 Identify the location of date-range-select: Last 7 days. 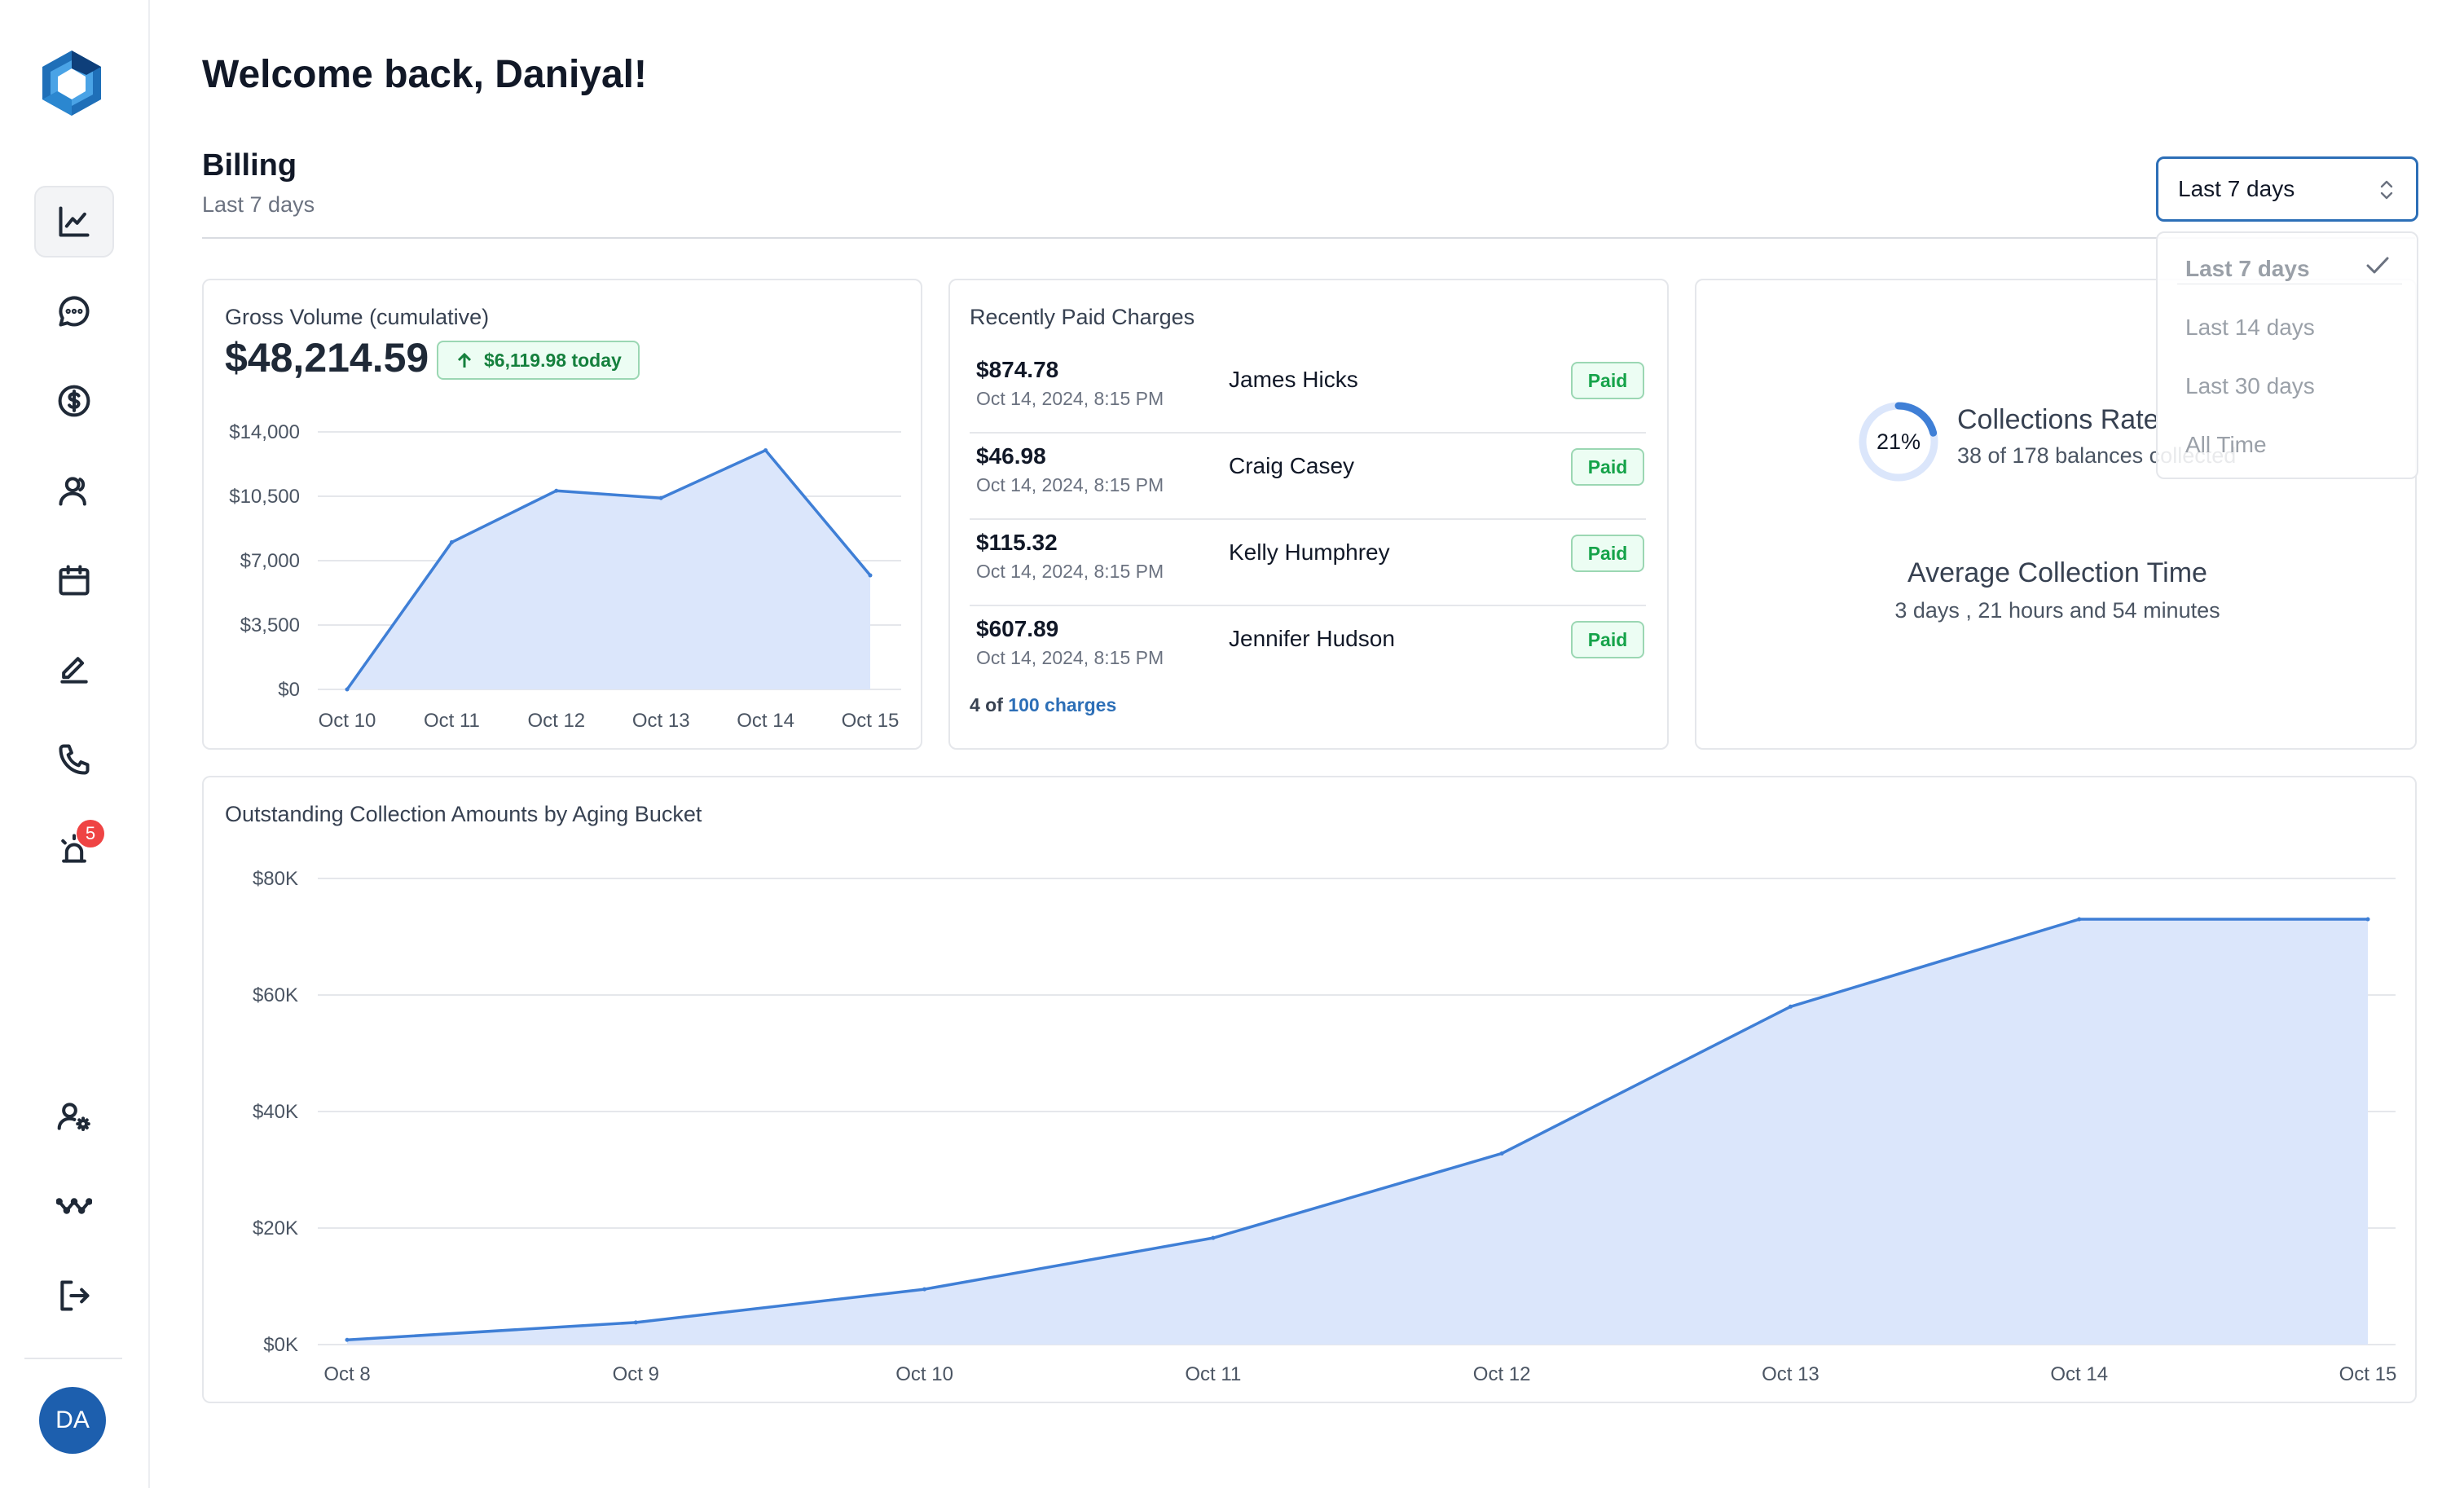
(2287, 189).